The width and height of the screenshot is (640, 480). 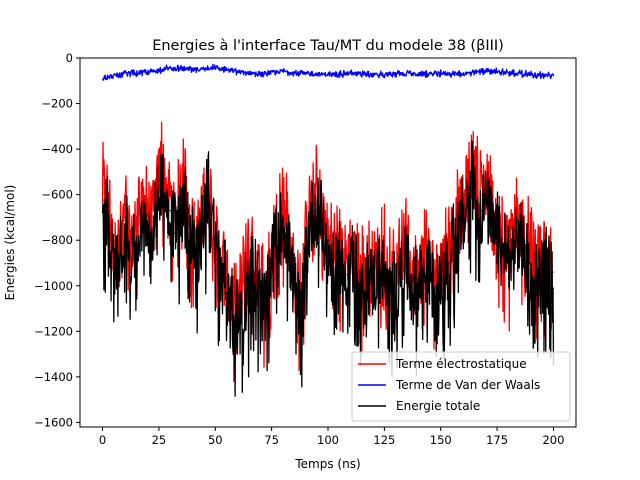 I want to click on x-tick-label: 200, so click(x=553, y=440).